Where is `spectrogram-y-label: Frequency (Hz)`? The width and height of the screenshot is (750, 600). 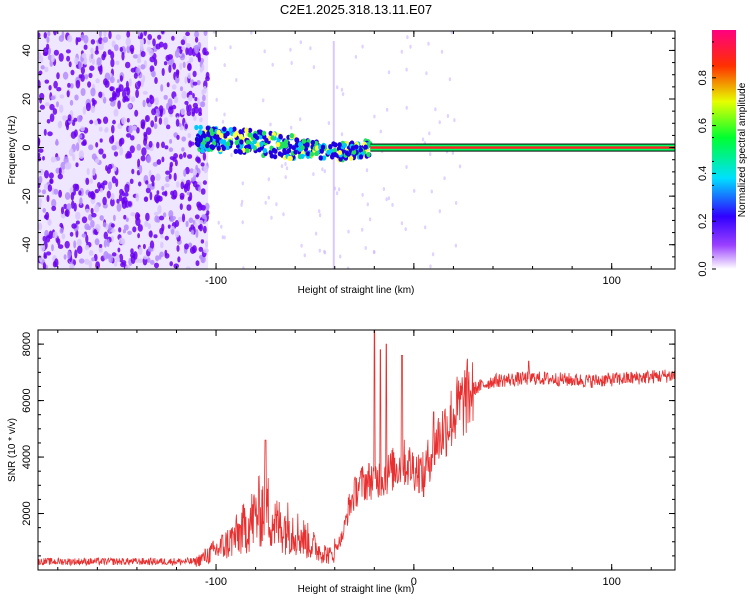
spectrogram-y-label: Frequency (Hz) is located at coordinates (12, 150).